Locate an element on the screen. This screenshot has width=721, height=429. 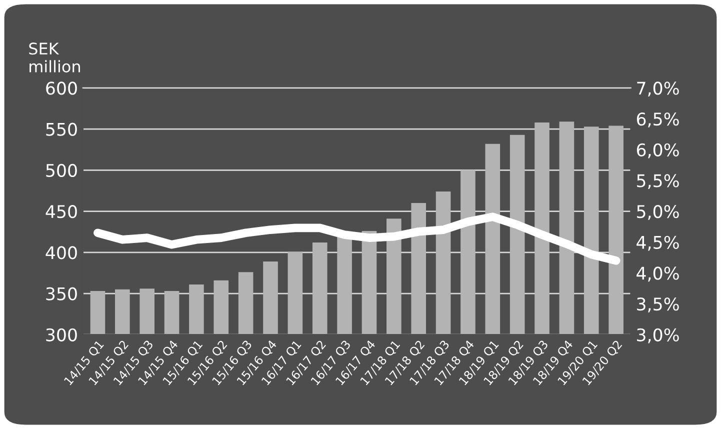
y2-tick-label: 5,5% is located at coordinates (658, 182).